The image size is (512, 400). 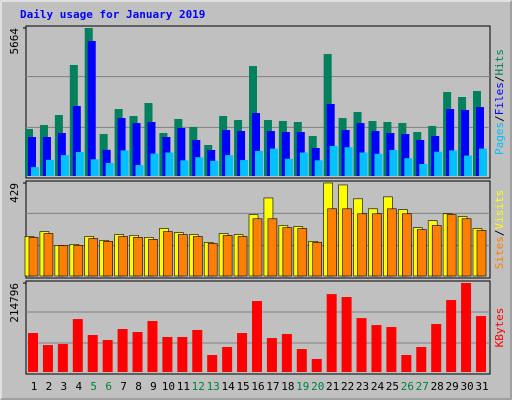 I want to click on y-tick-label: 5664, so click(x=14, y=41).